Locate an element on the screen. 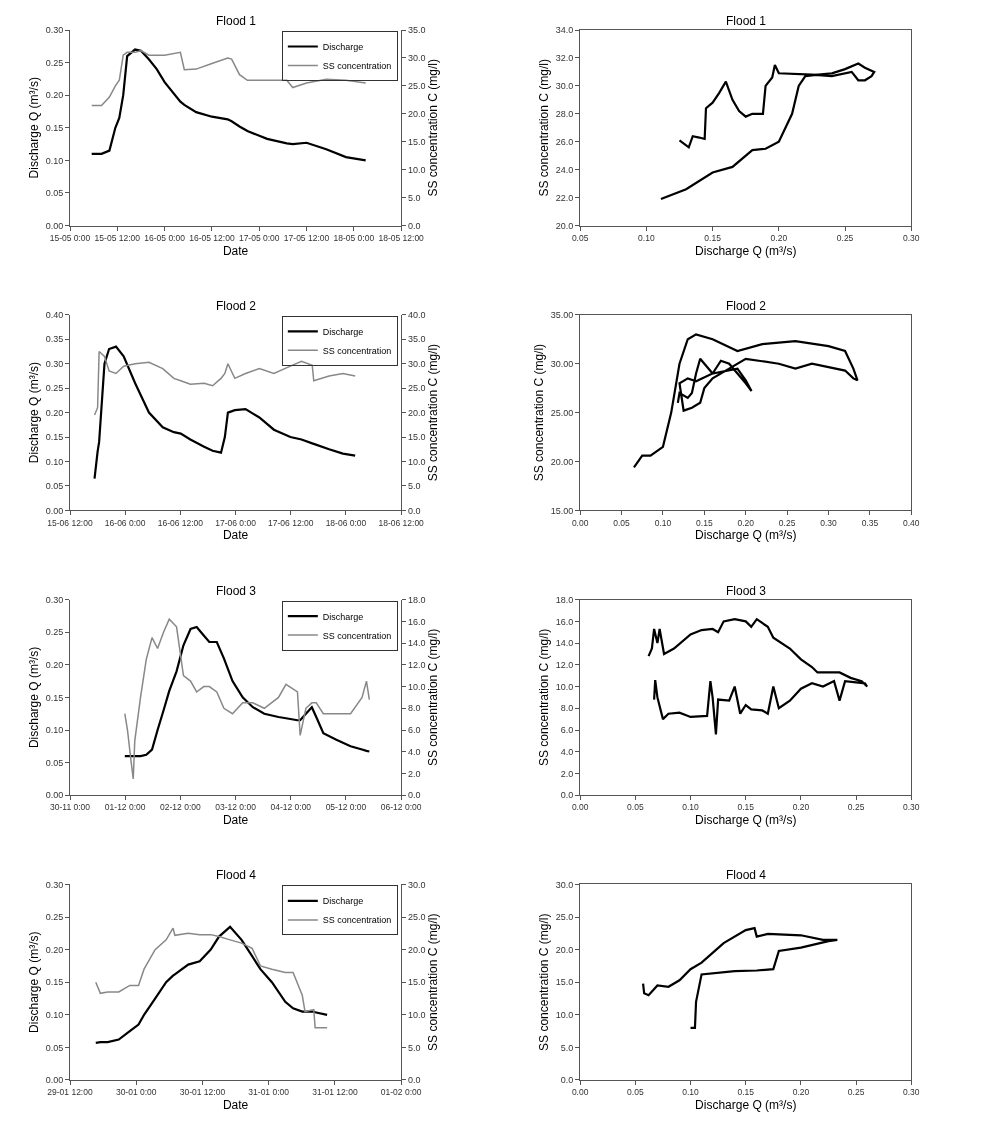 The height and width of the screenshot is (1125, 1000). y2-tick-label: 2.0 is located at coordinates (414, 773).